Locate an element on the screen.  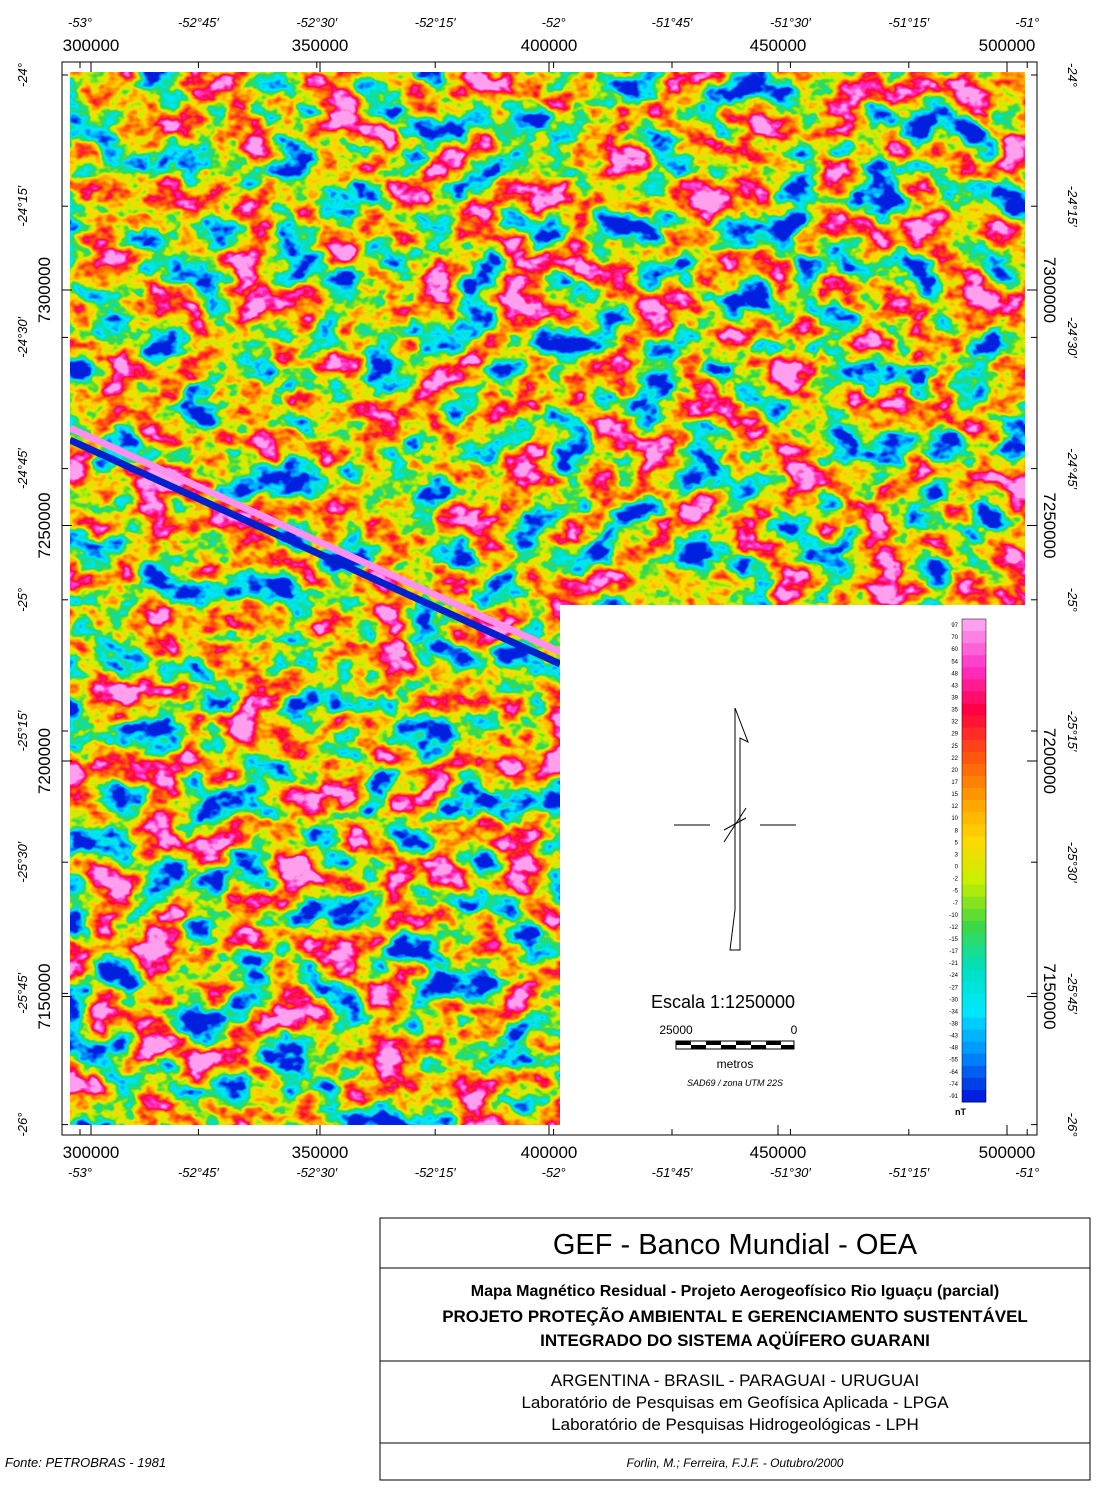
utm-y-label: 7150000 is located at coordinates (44, 996).